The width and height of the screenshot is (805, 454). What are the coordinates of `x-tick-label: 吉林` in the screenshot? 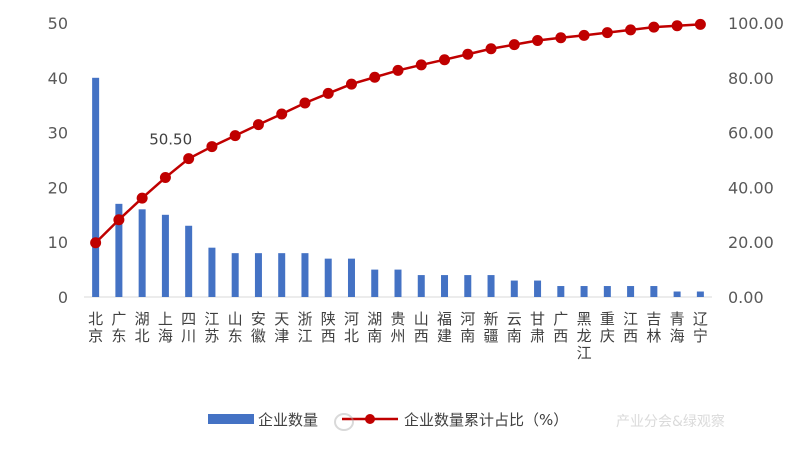 It's located at (653, 327).